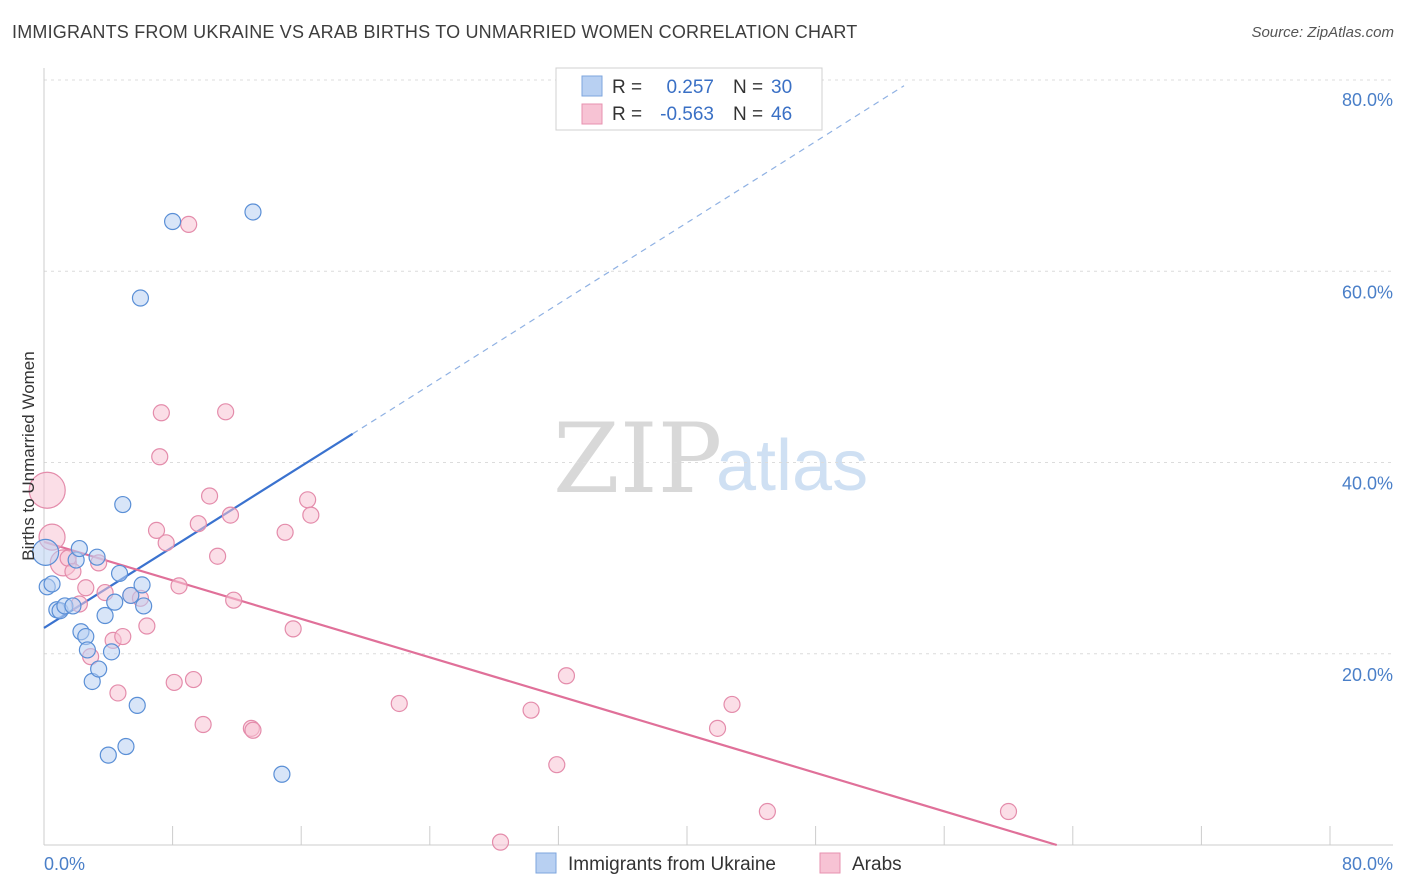 The height and width of the screenshot is (892, 1406). Describe the element at coordinates (781, 87) in the screenshot. I see `blue-n-value: 30` at that location.